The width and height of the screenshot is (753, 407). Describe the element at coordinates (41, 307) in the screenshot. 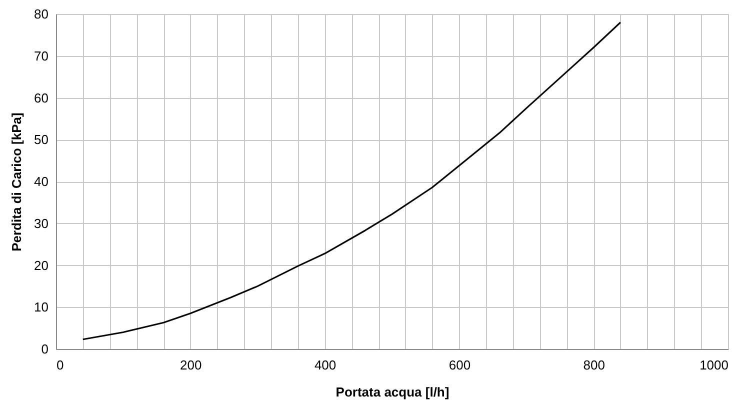

I see `y-tick-label: 10` at that location.